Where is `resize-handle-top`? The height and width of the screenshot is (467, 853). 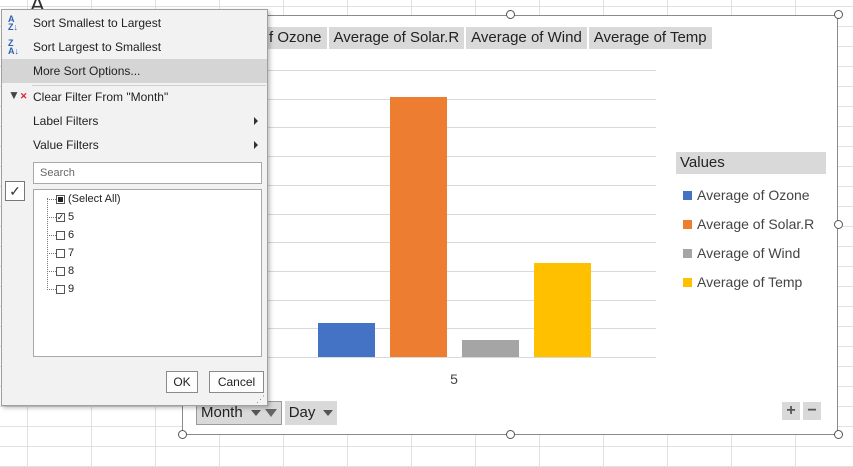
resize-handle-top is located at coordinates (510, 14).